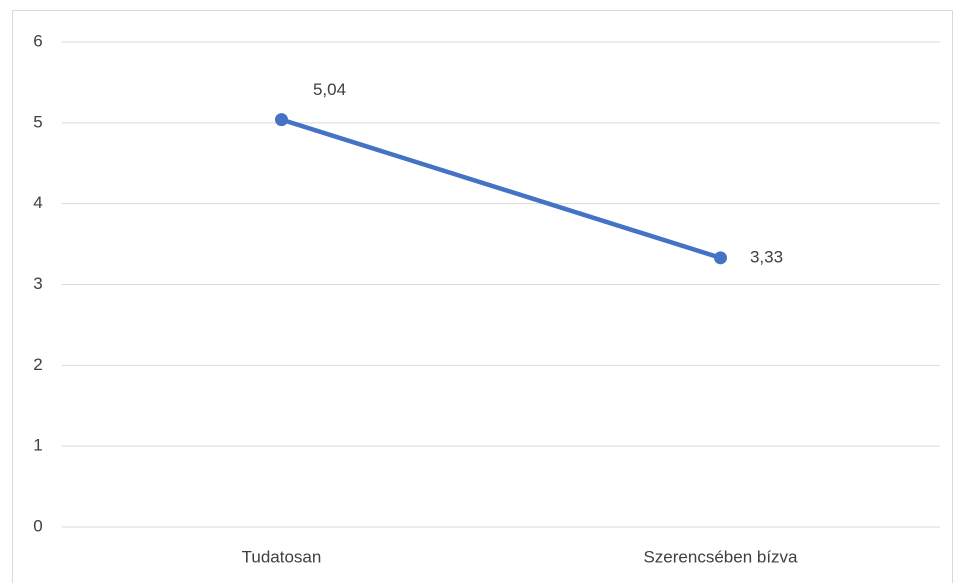 This screenshot has width=957, height=588. I want to click on data-label: 3,33, so click(766, 256).